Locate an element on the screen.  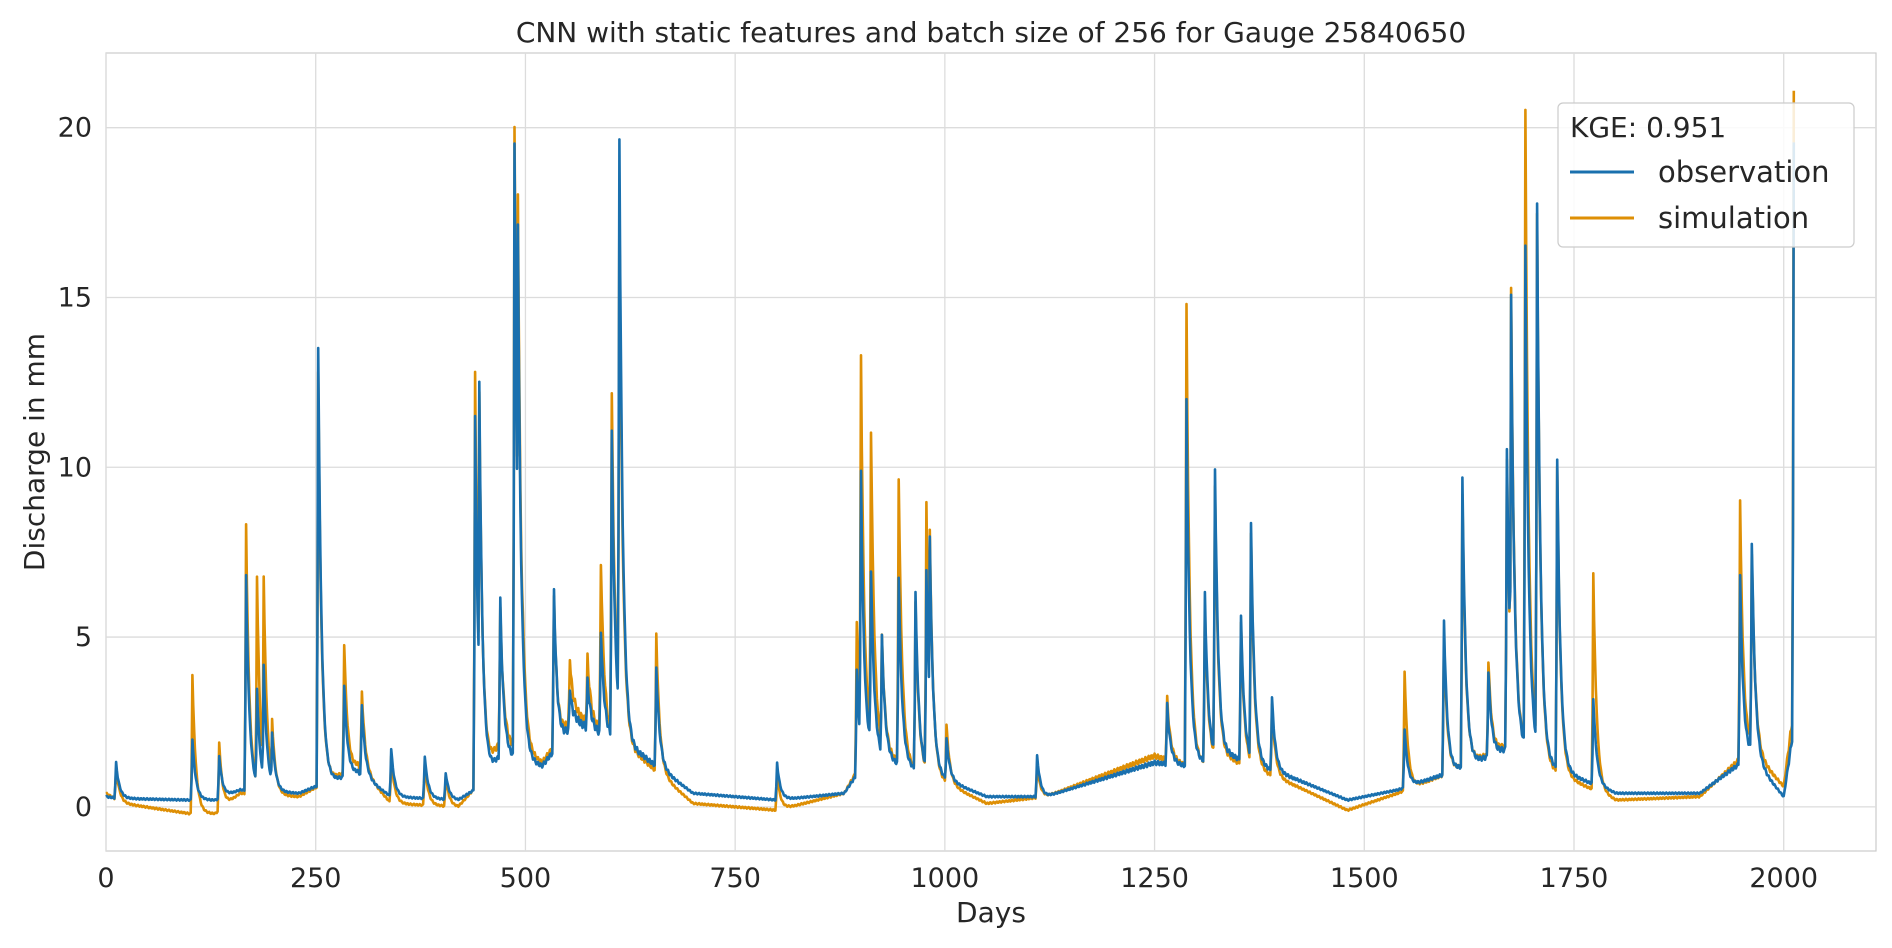
y-tick-label: 15 is located at coordinates (75, 297).